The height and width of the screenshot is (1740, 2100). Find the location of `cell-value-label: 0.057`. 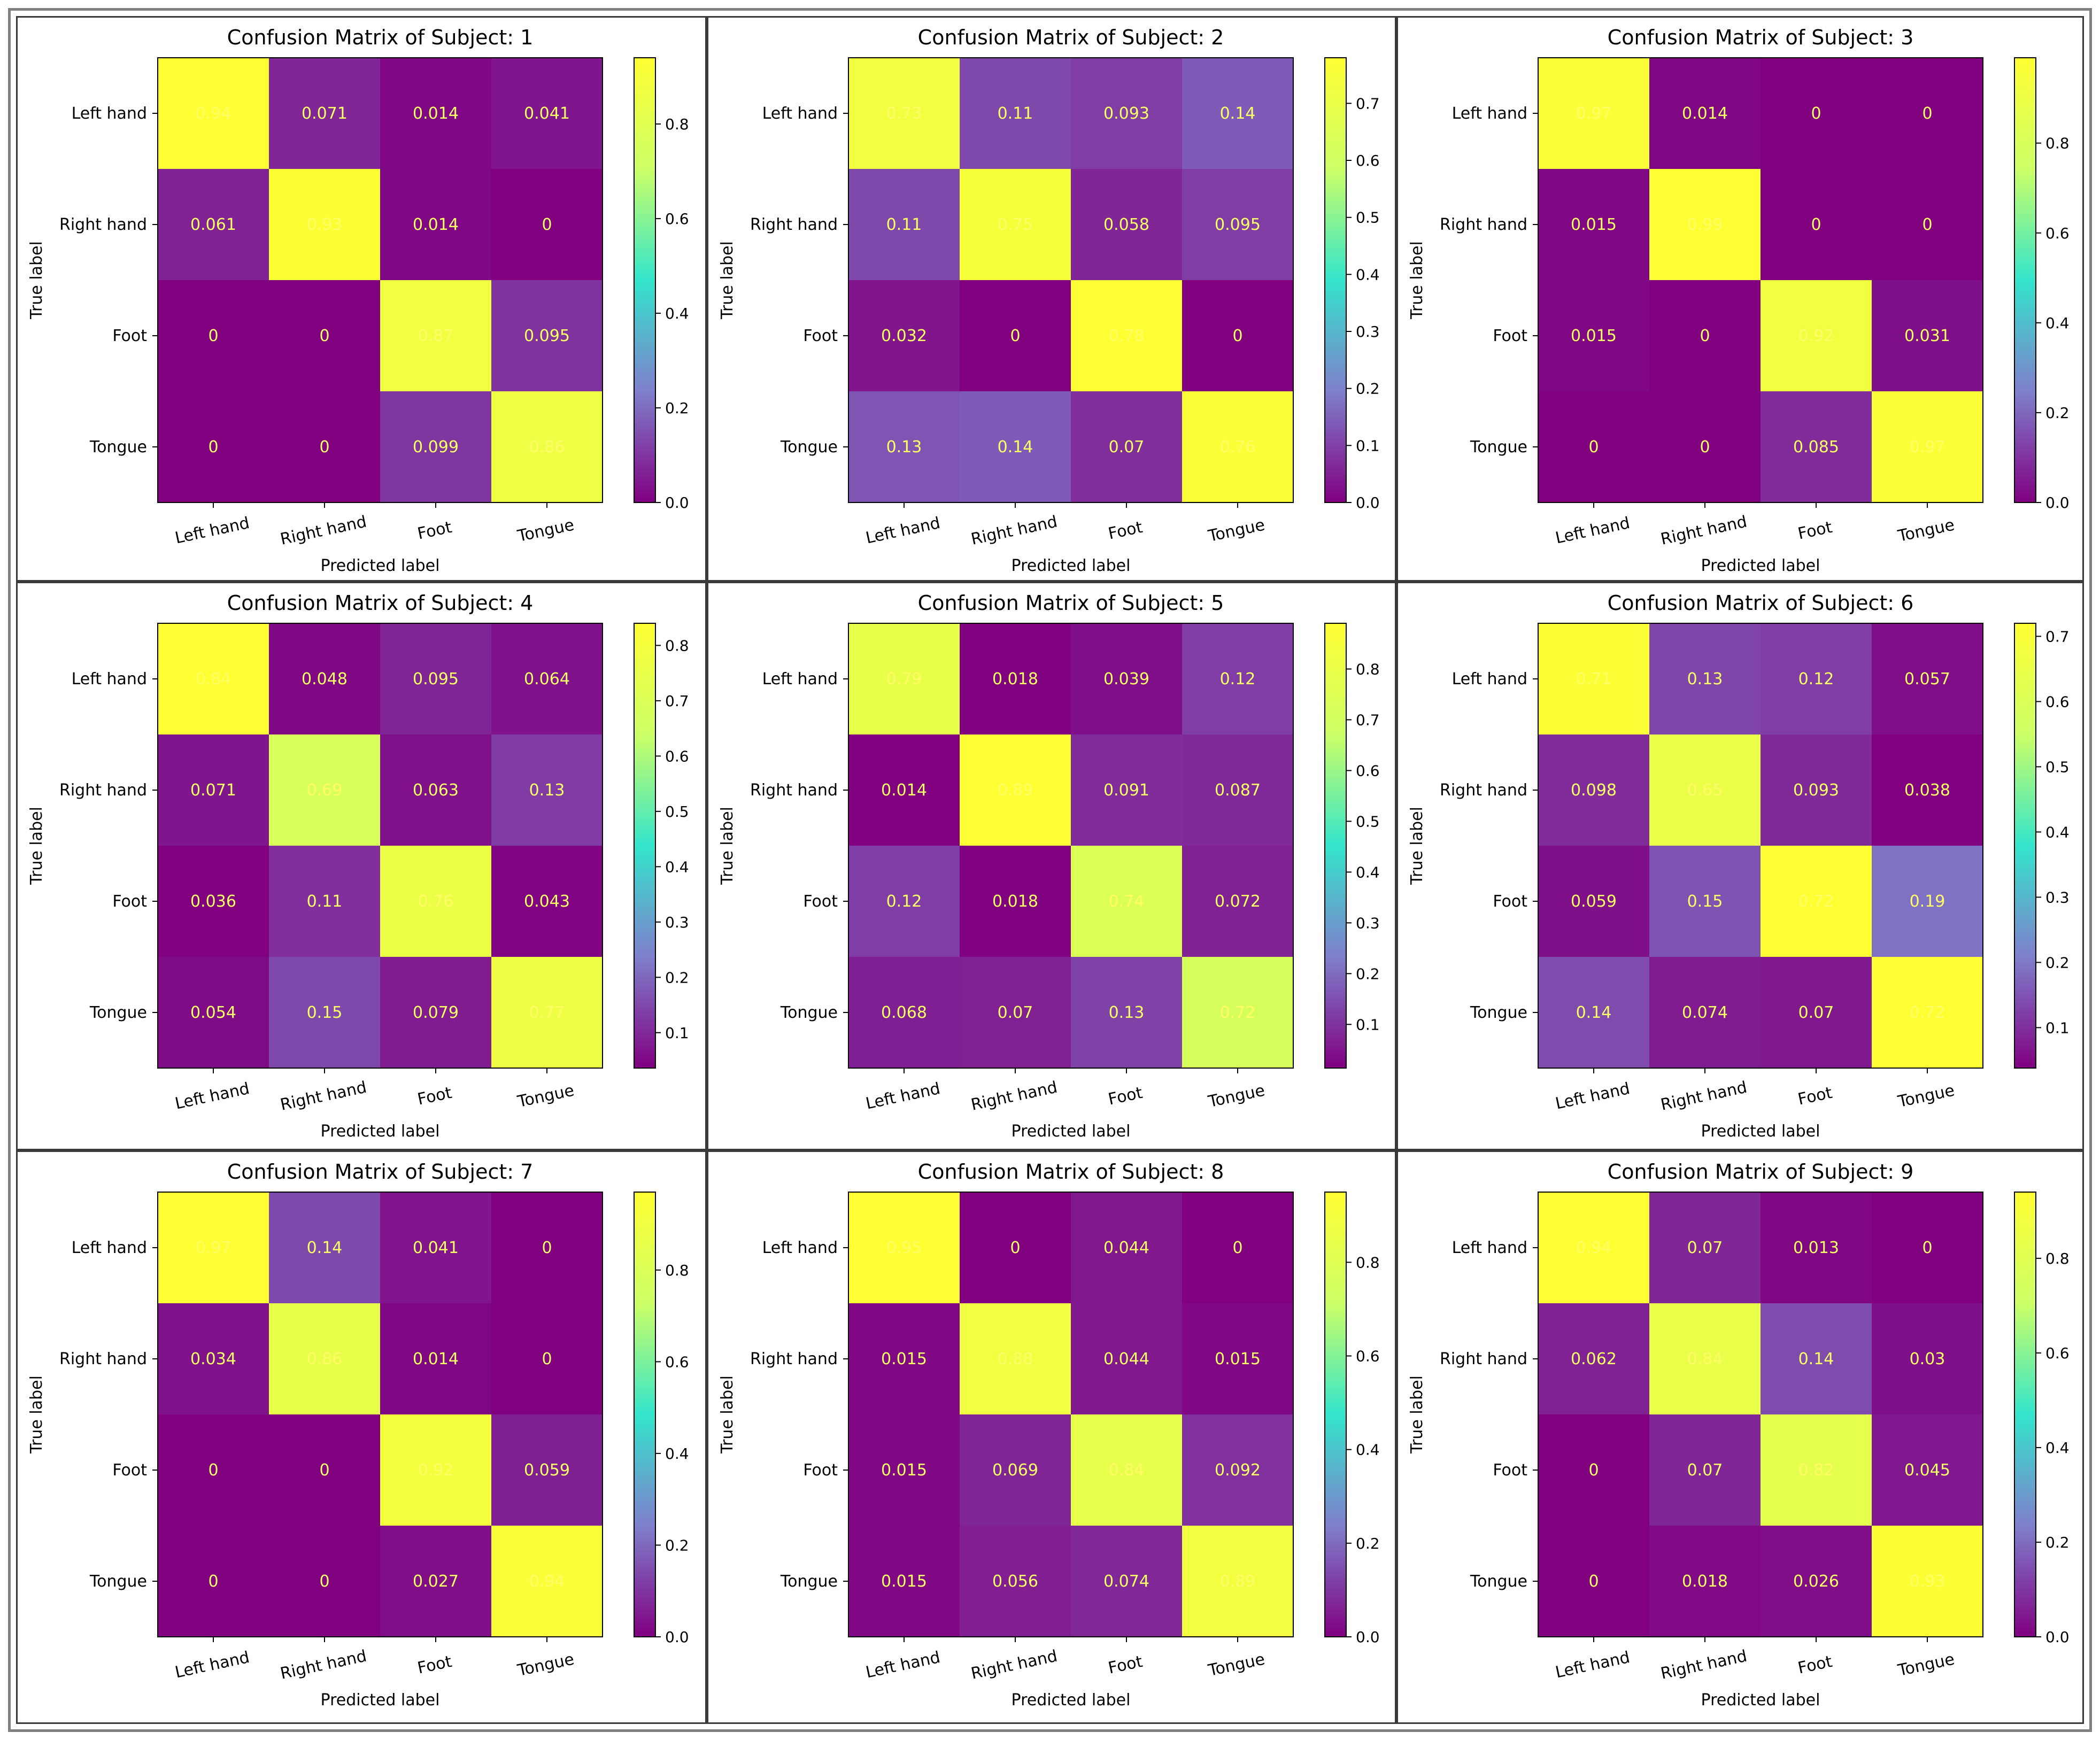

cell-value-label: 0.057 is located at coordinates (1927, 679).